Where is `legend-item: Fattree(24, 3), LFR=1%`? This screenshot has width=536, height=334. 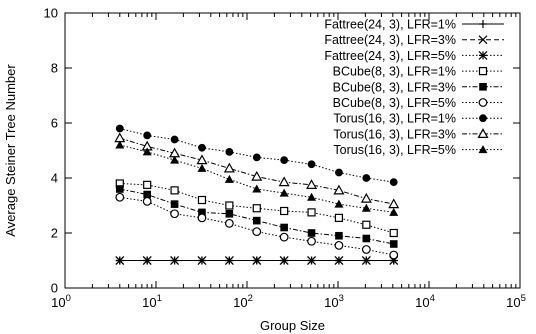 legend-item: Fattree(24, 3), LFR=1% is located at coordinates (414, 25).